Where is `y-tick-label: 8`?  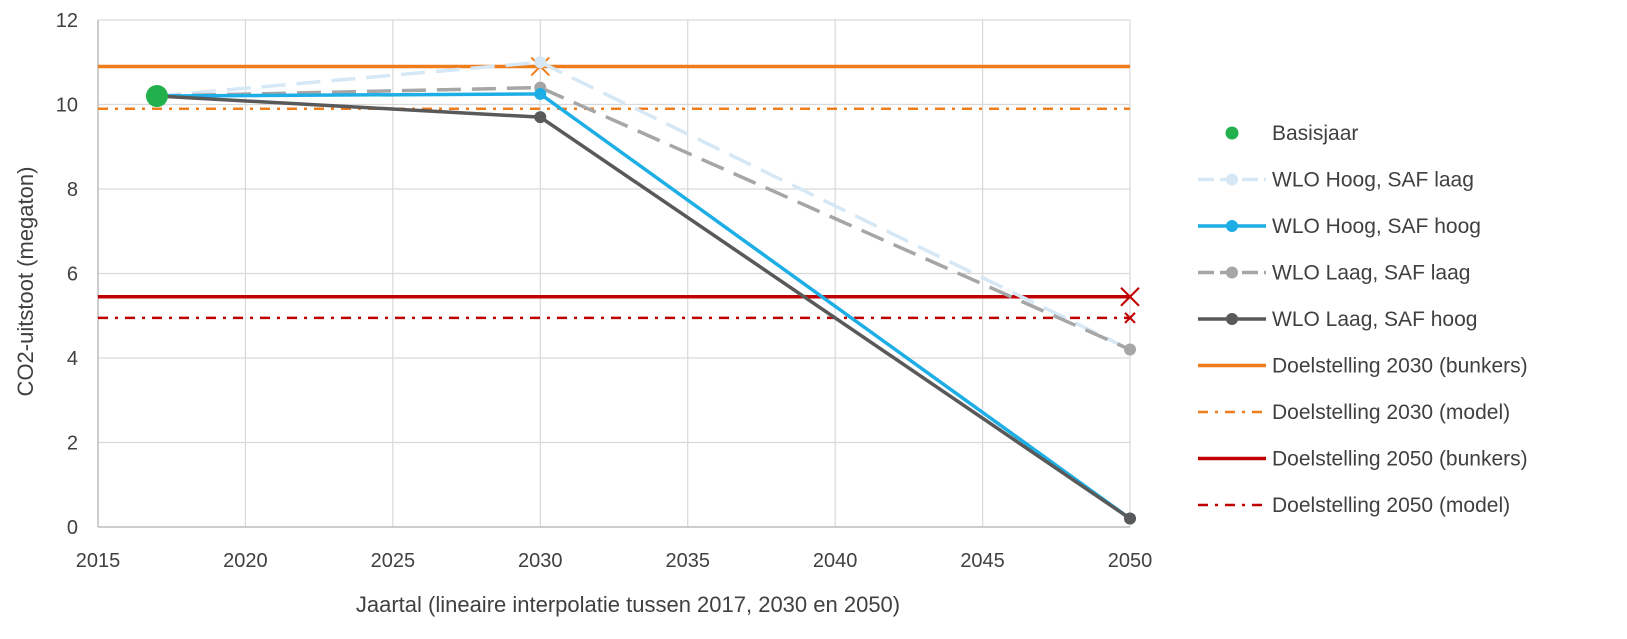
y-tick-label: 8 is located at coordinates (72, 190).